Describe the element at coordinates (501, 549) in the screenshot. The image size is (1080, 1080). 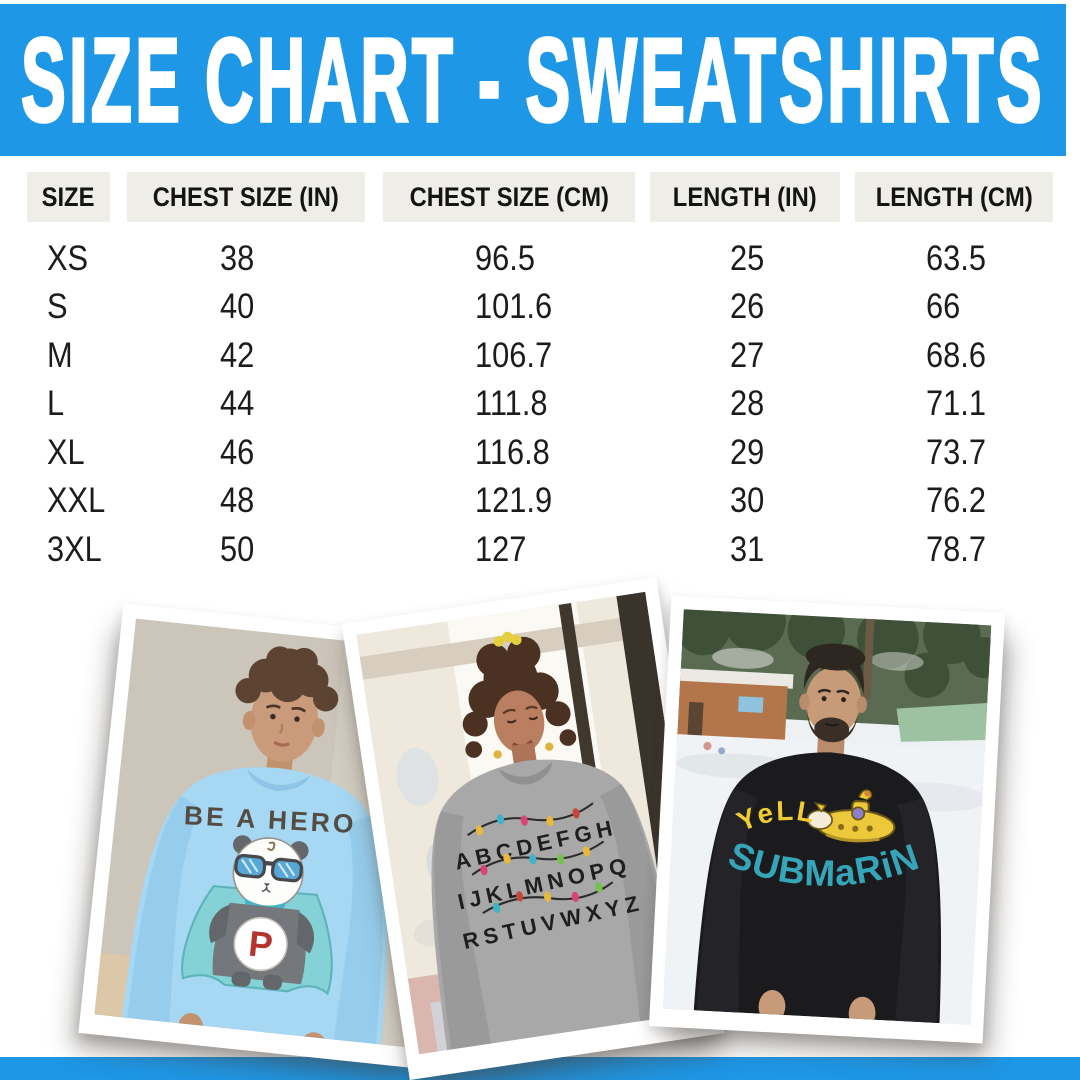
I see `chest-cm-cell: 127` at that location.